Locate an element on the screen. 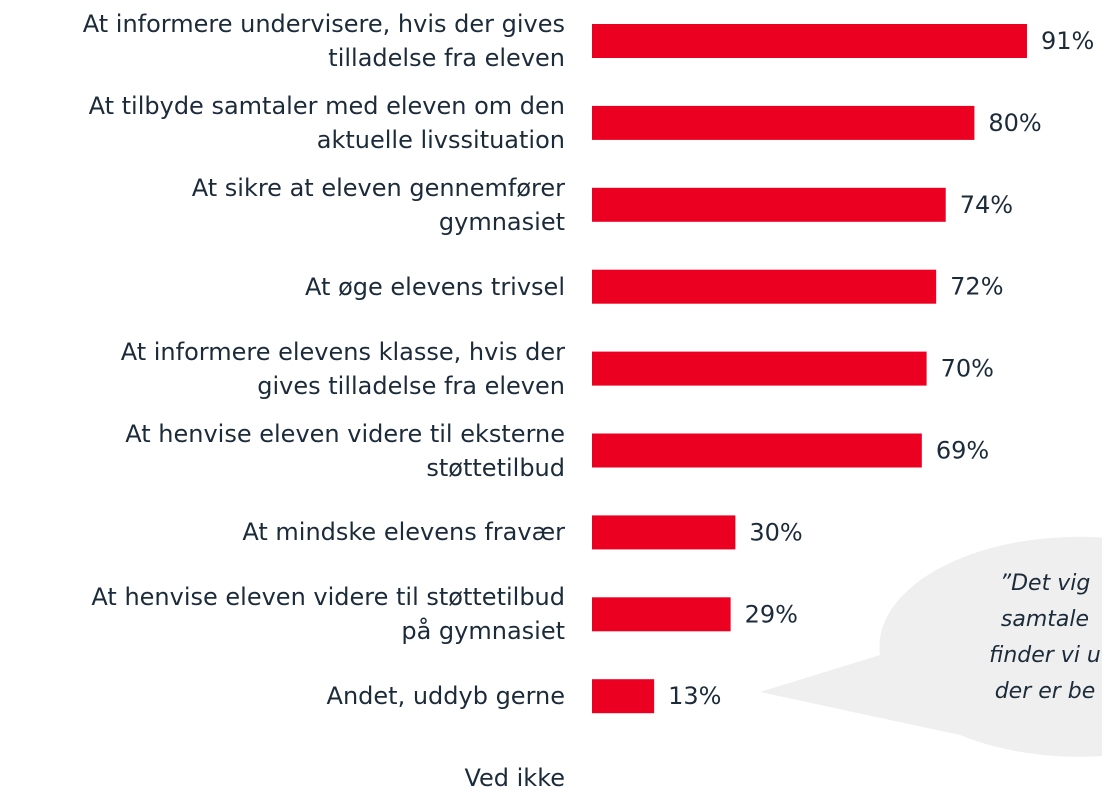  annotation-line: finder vi u is located at coordinates (1045, 655).